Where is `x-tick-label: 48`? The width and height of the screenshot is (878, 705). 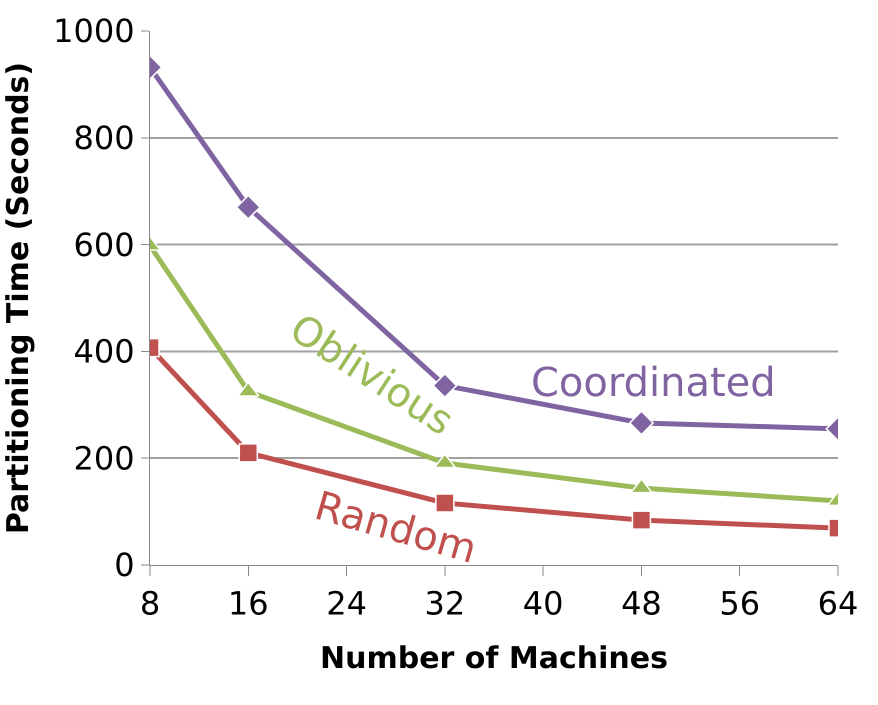
x-tick-label: 48 is located at coordinates (641, 603).